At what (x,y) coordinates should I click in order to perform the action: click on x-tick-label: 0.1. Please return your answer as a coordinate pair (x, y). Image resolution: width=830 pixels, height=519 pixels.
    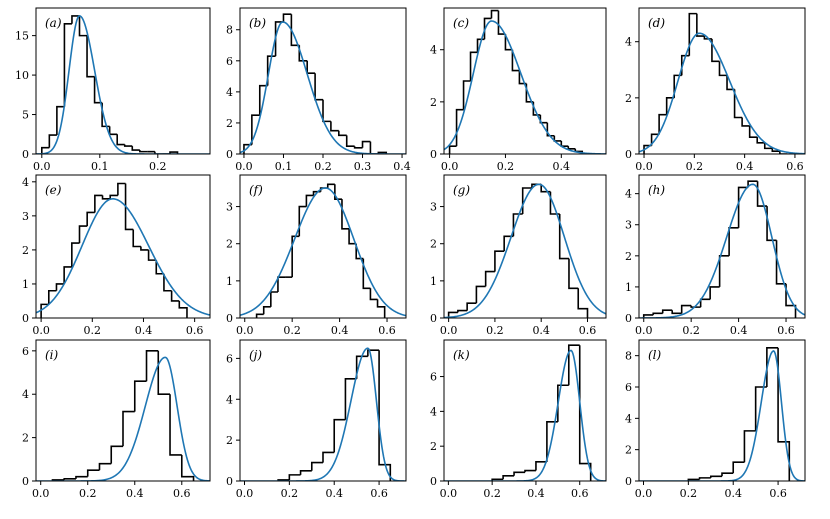
    Looking at the image, I should click on (100, 166).